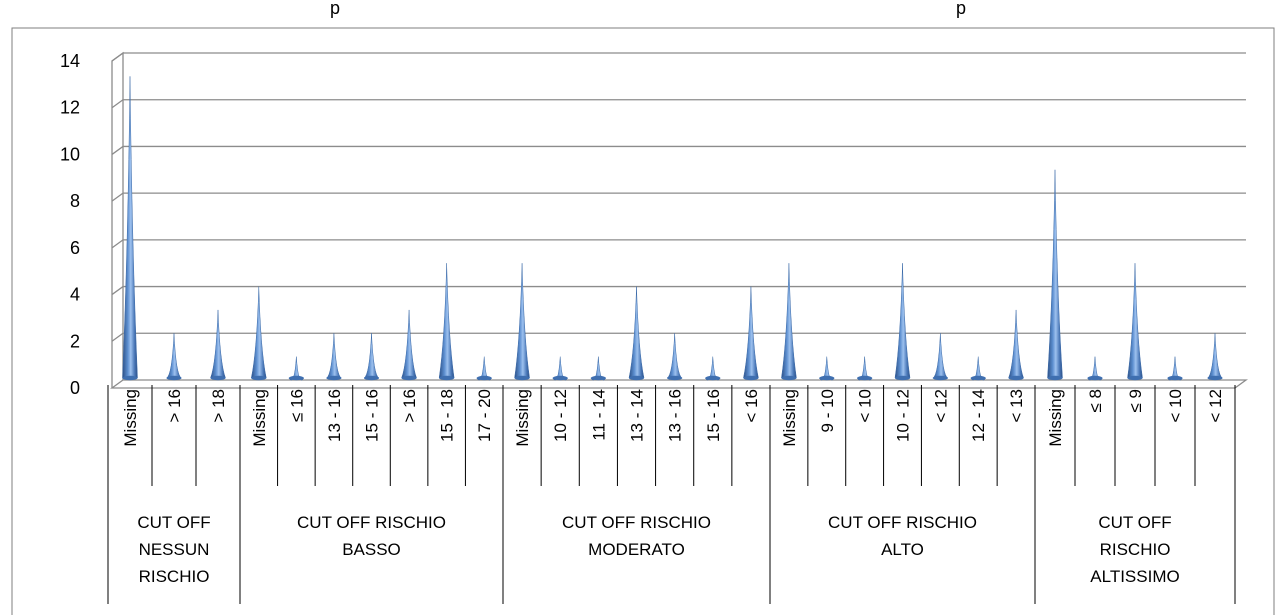 This screenshot has width=1283, height=615. What do you see at coordinates (117, 219) in the screenshot?
I see `chart-left-wall` at bounding box center [117, 219].